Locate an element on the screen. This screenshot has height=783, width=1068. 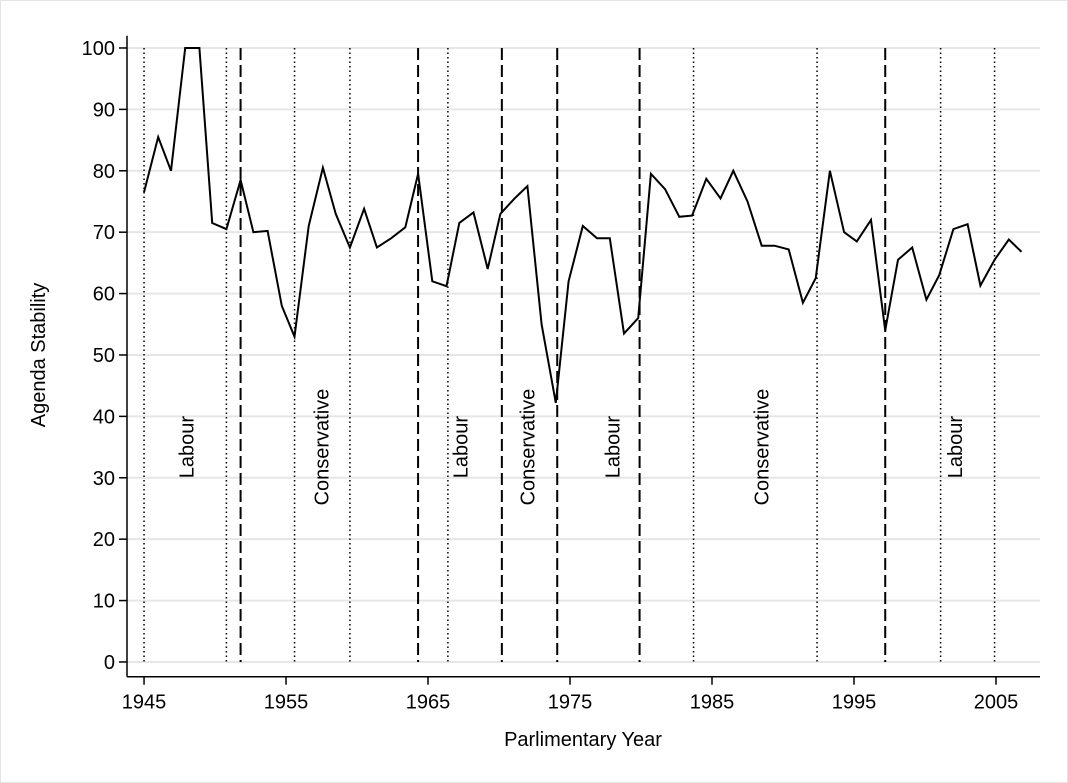
y-tick-label: 40 is located at coordinates (104, 417).